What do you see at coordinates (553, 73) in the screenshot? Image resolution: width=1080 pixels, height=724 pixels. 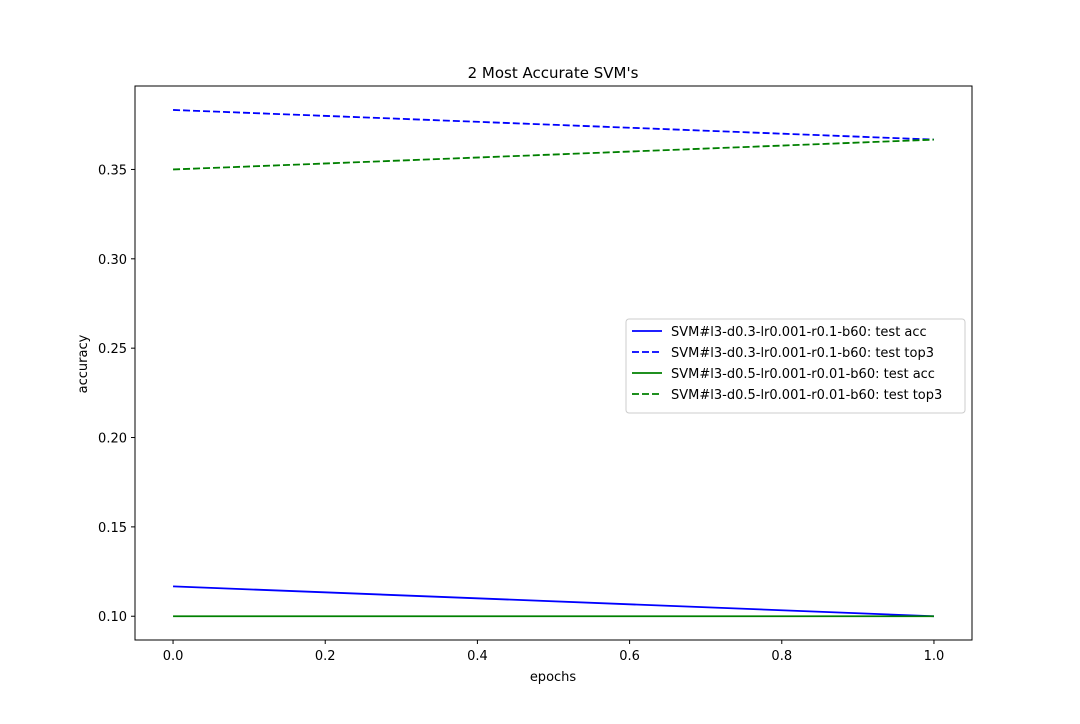 I see `chart-title: 2 Most Accurate SVM's` at bounding box center [553, 73].